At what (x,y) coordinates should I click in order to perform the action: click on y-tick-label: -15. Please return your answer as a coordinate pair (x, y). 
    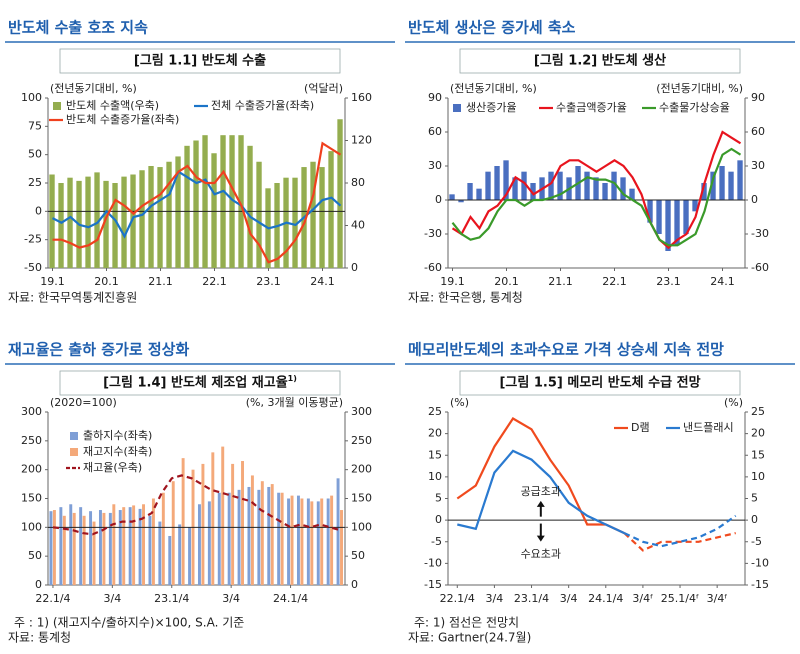
    Looking at the image, I should click on (433, 584).